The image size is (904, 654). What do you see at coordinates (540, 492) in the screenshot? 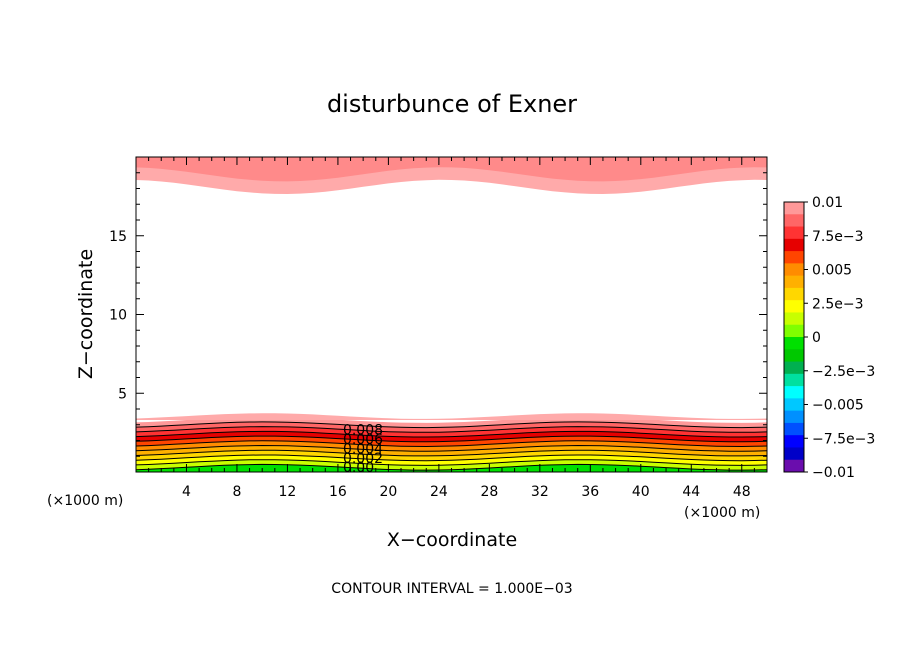
I see `x-tick-label: 32` at bounding box center [540, 492].